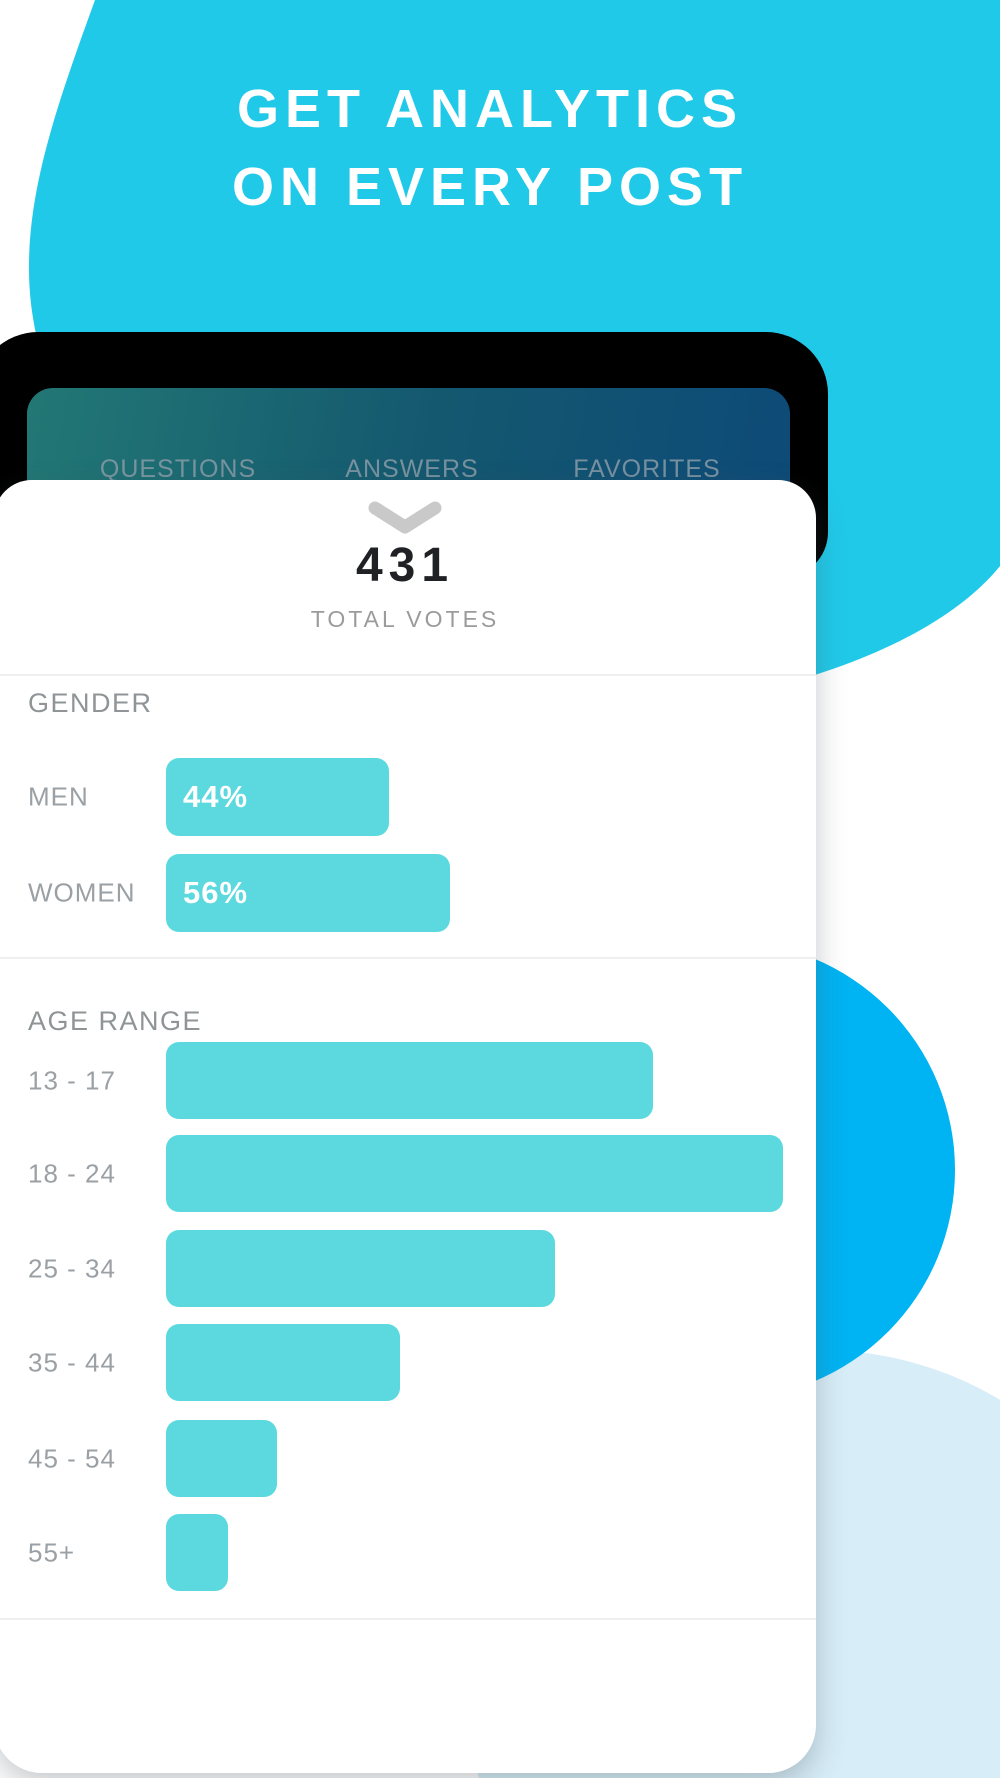  Describe the element at coordinates (216, 892) in the screenshot. I see `bar-value-label: 56%` at that location.